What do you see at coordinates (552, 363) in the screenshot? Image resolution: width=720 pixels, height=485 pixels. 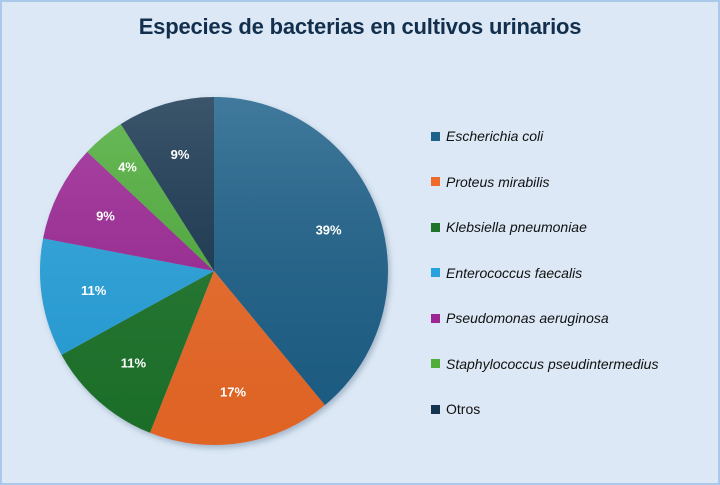 I see `legend-label: Staphylococcus pseudintermedius` at bounding box center [552, 363].